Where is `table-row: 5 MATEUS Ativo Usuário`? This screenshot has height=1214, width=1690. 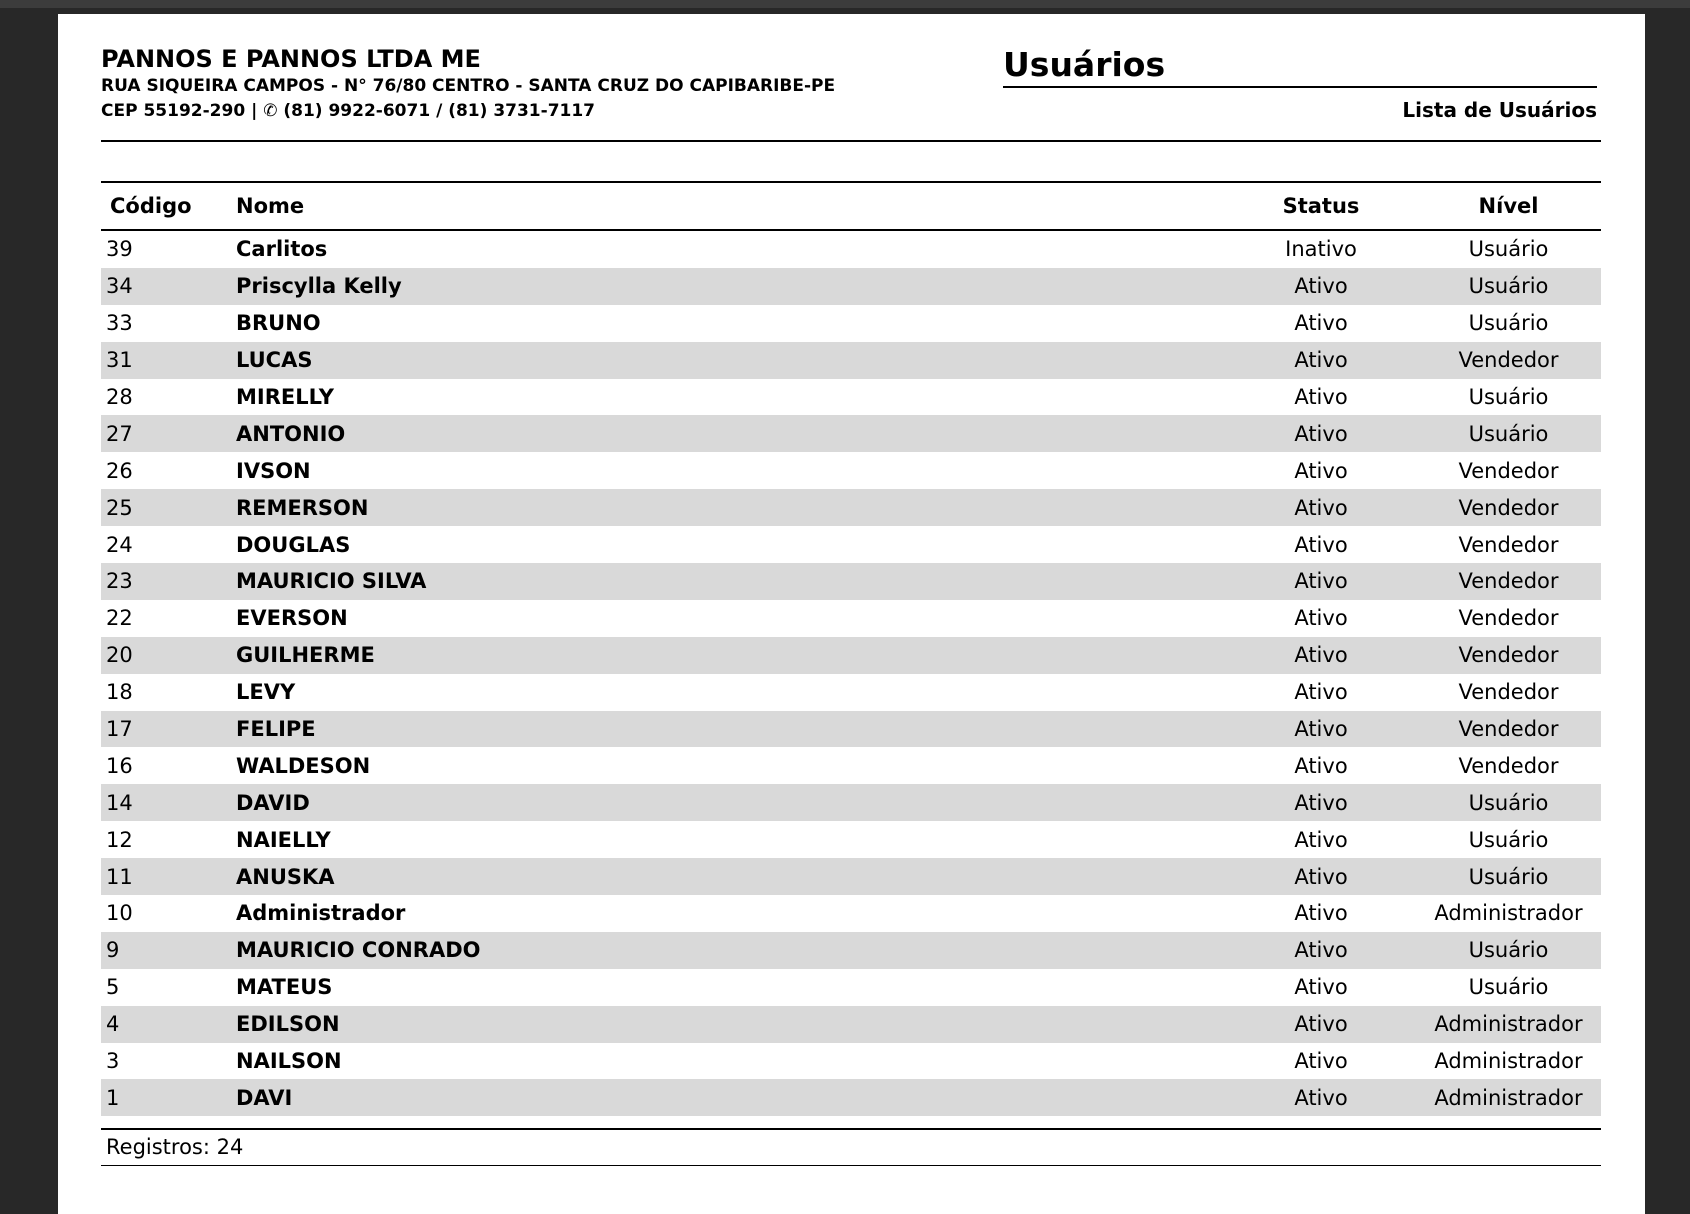
table-row: 5 MATEUS Ativo Usuário is located at coordinates (851, 987).